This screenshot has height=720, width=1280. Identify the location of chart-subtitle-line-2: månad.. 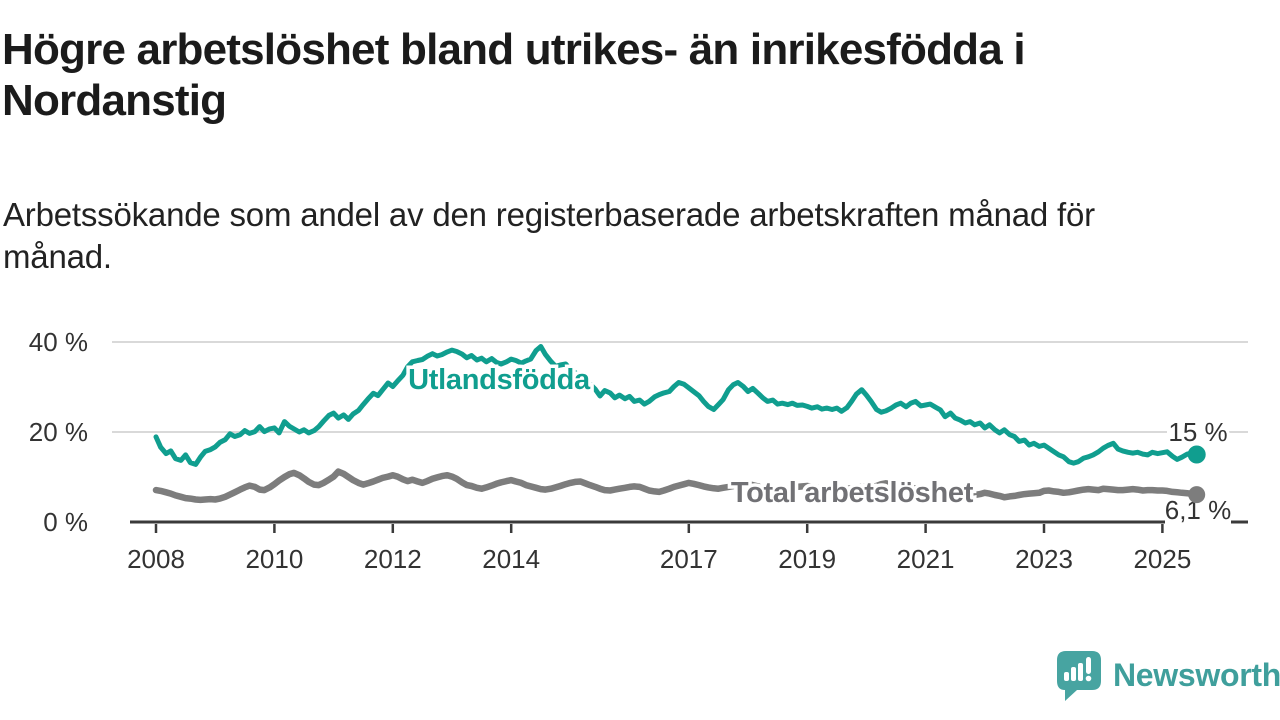
(57, 256).